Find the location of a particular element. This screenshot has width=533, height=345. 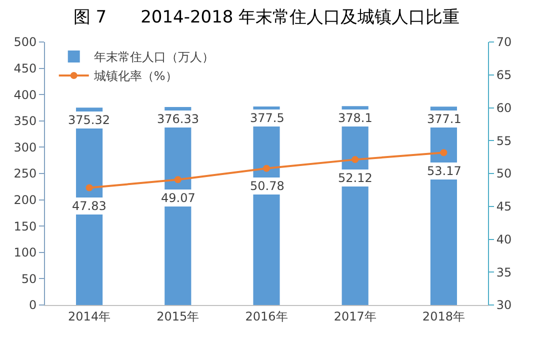

y2-tick-label: 45 is located at coordinates (504, 207).